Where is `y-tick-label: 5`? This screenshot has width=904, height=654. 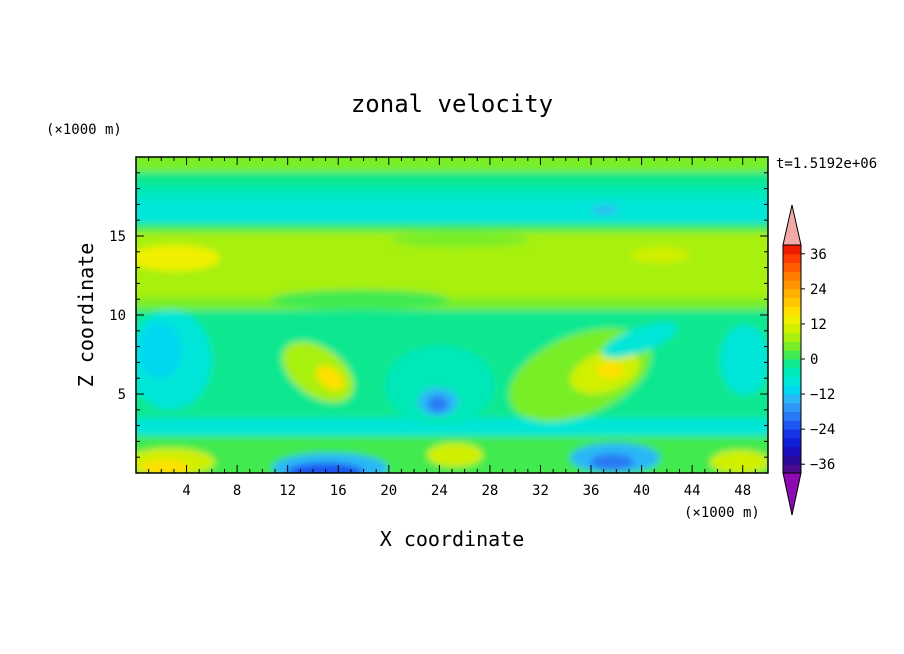
y-tick-label: 5 is located at coordinates (122, 395).